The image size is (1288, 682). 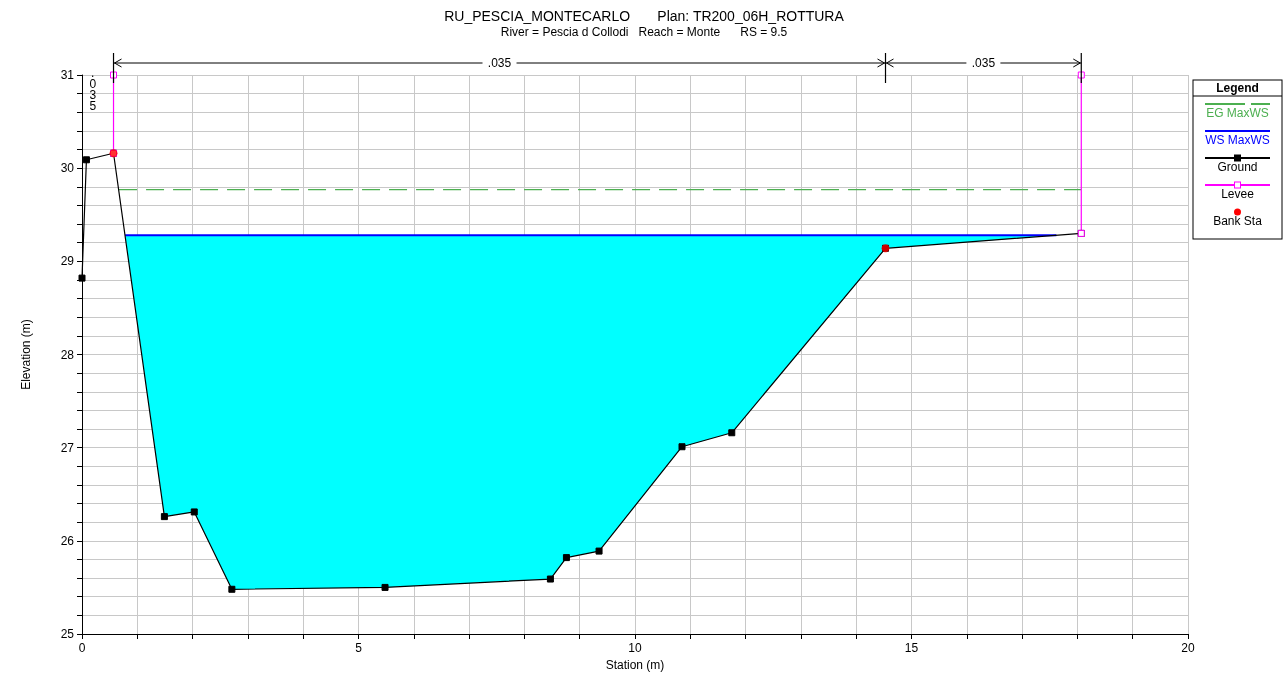 I want to click on x-tick-label: 10, so click(x=635, y=648).